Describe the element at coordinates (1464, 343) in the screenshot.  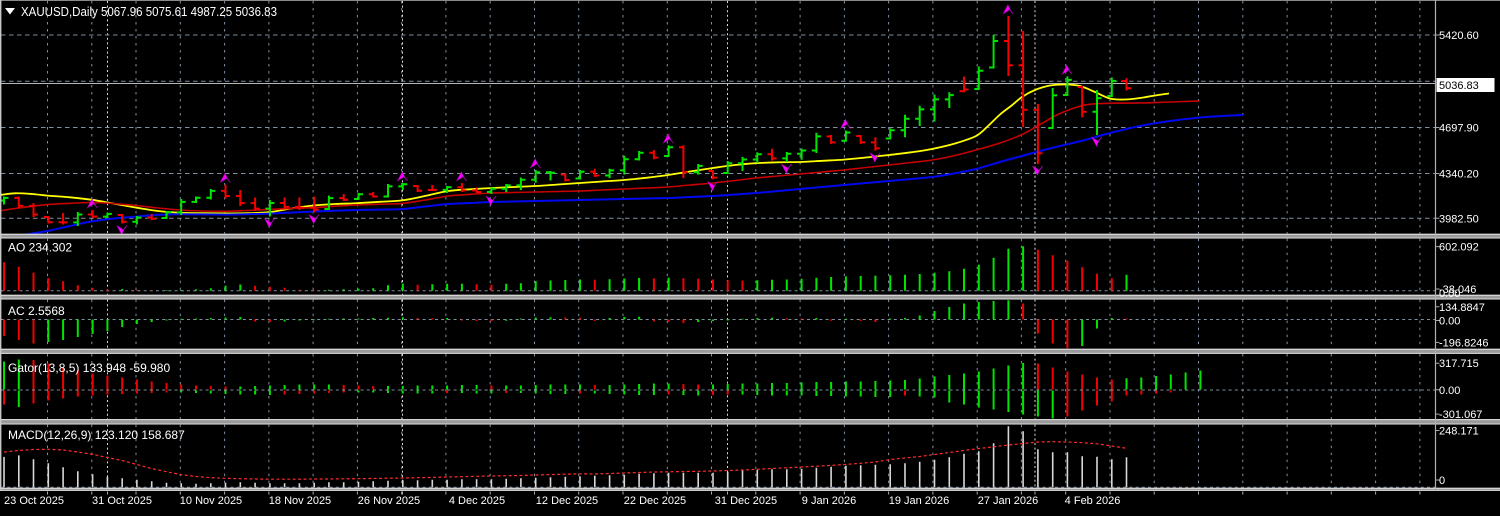
I see `svg-text: -196.8246` at that location.